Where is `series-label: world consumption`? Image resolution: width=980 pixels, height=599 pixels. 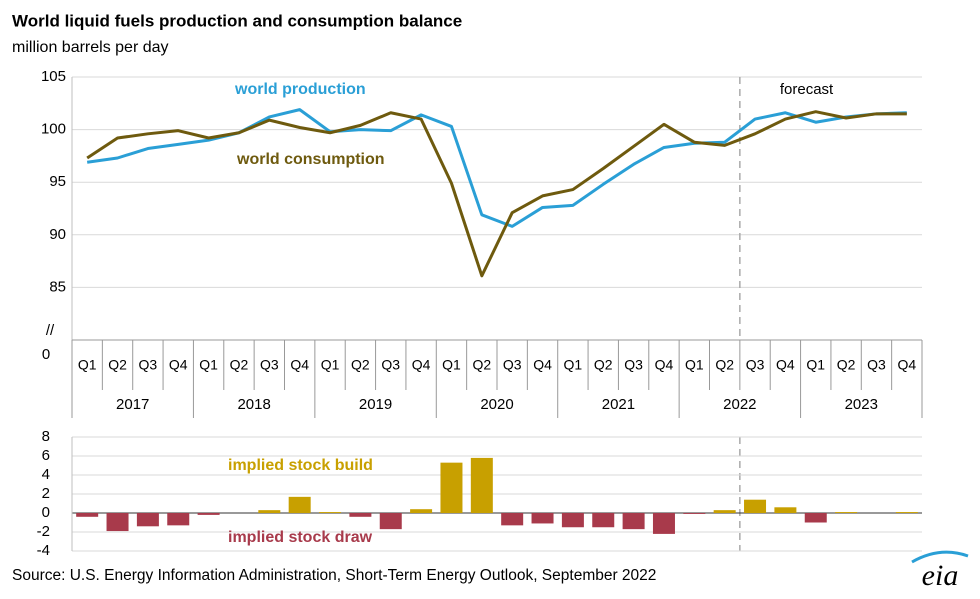
series-label: world consumption is located at coordinates (310, 159).